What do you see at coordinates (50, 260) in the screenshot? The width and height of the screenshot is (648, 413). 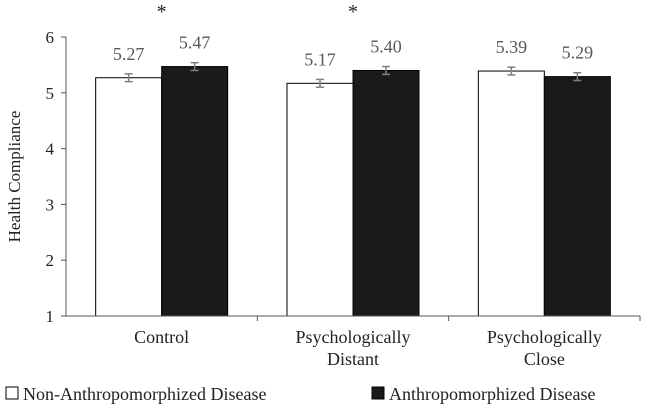 I see `y-tick-label: 2` at bounding box center [50, 260].